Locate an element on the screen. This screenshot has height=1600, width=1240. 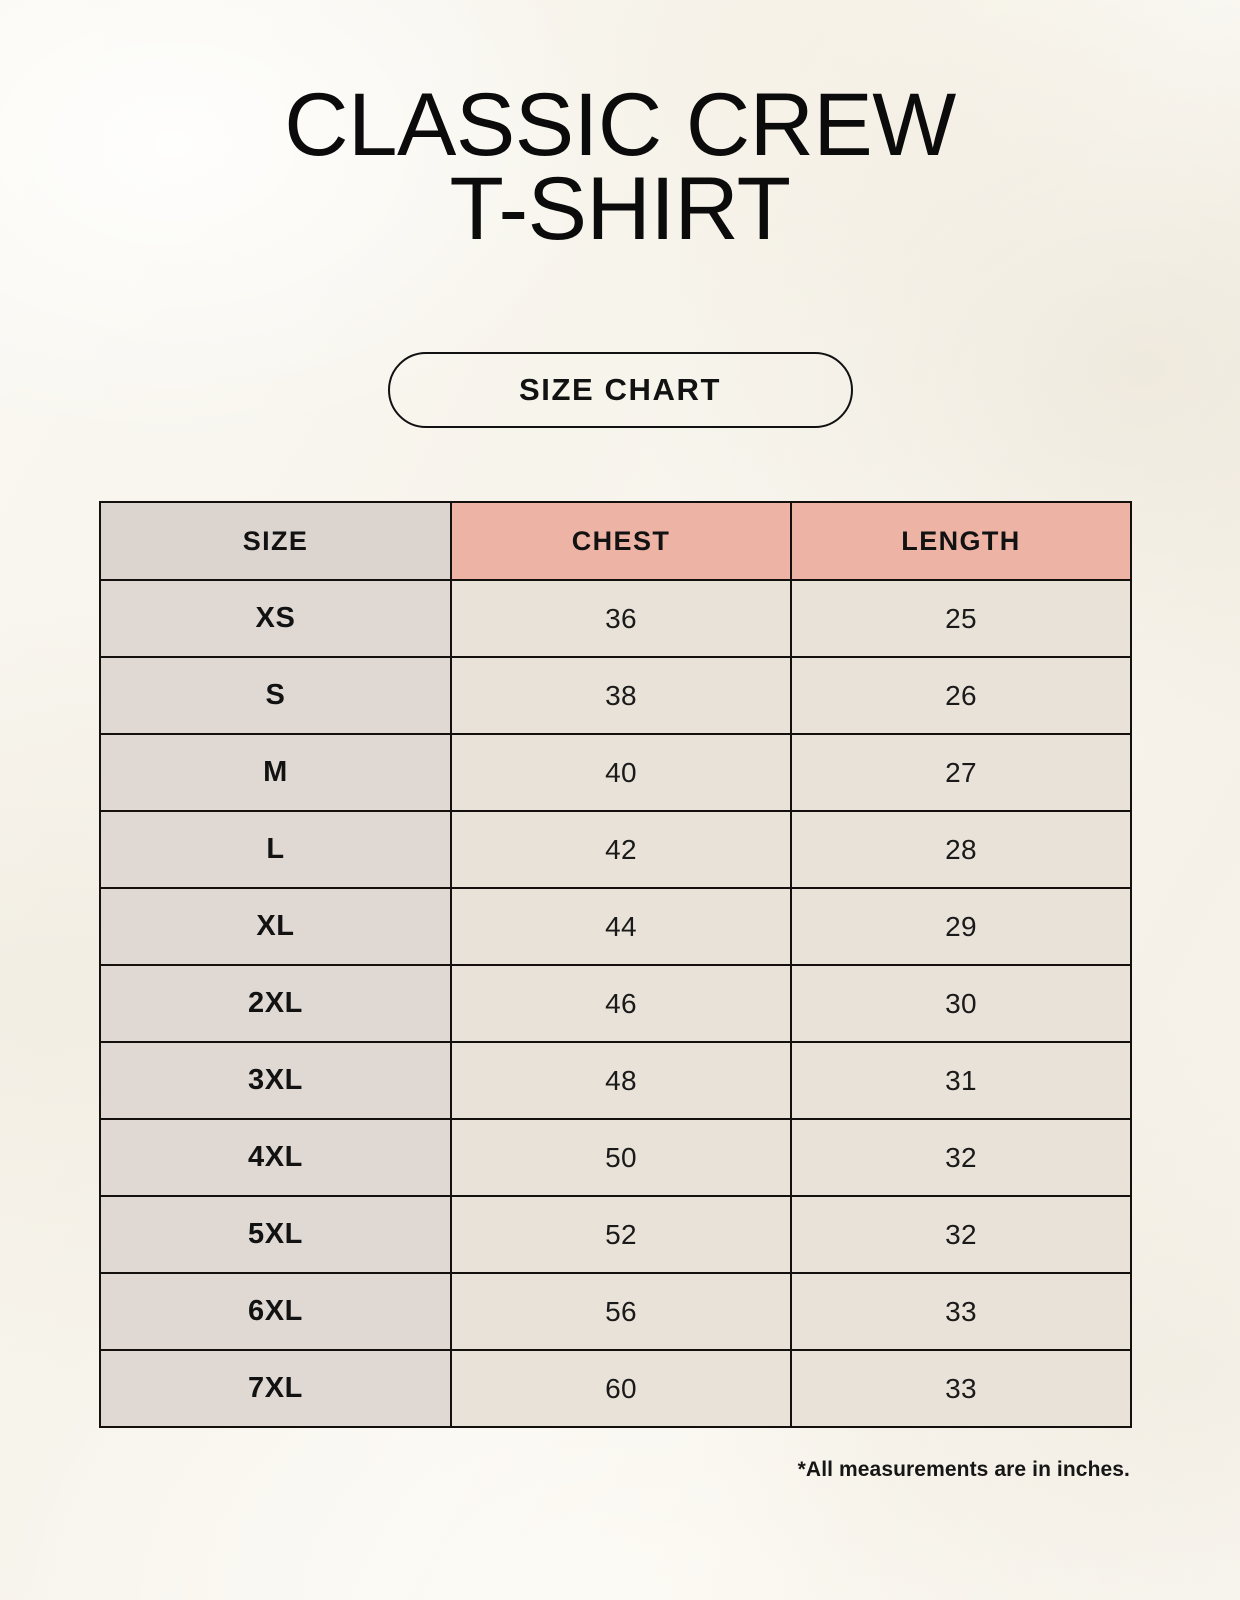
cell-size: 5XL is located at coordinates (275, 1234).